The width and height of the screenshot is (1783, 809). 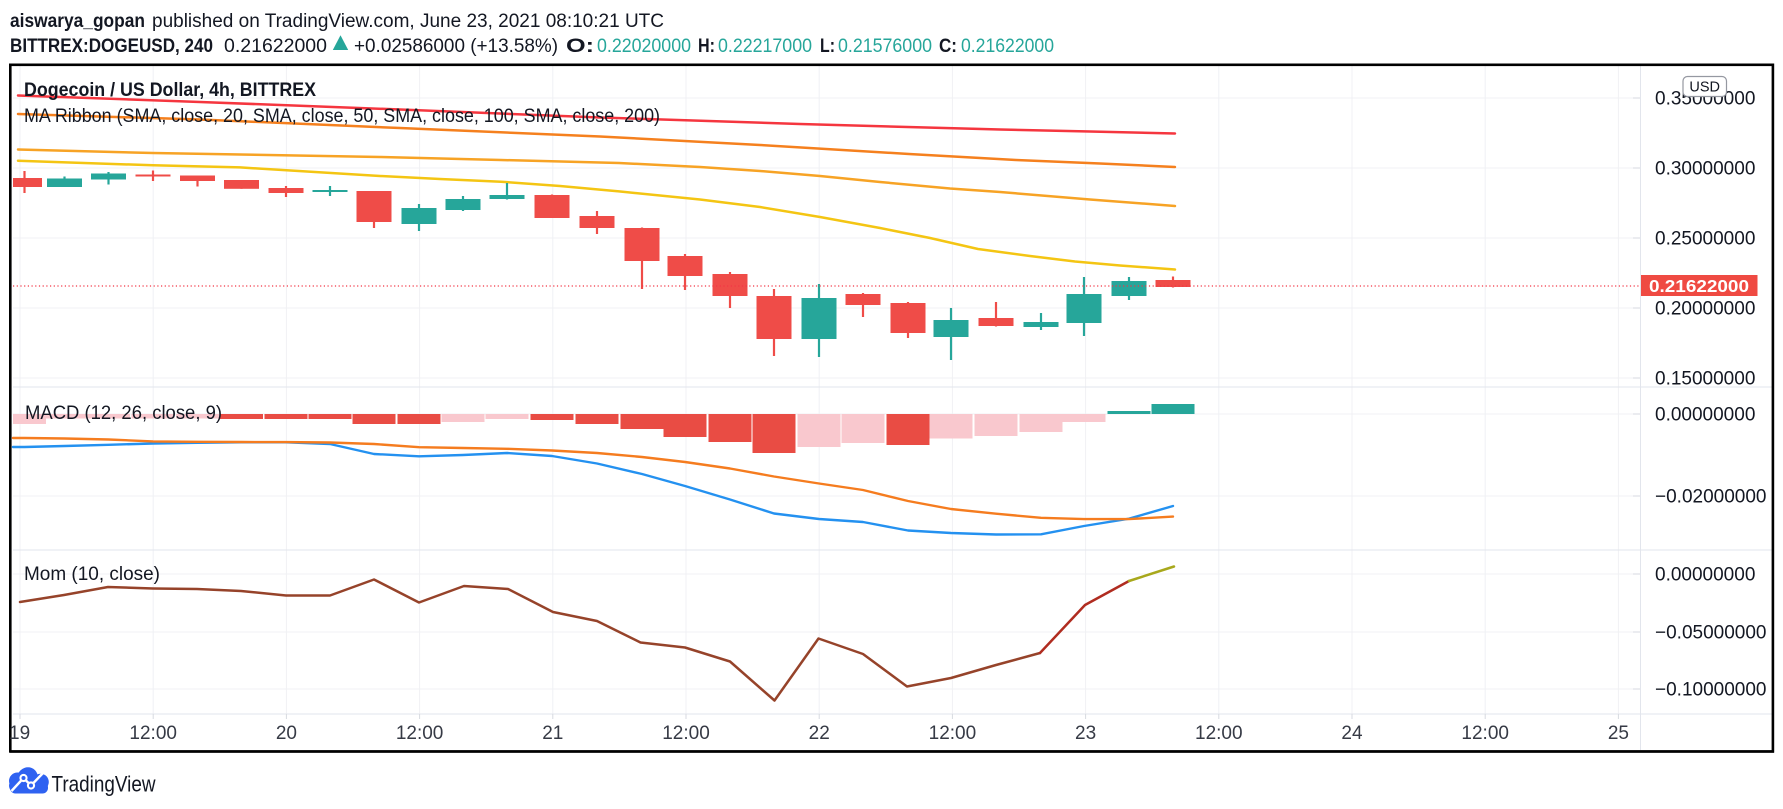 I want to click on svg-text: −0.05000000, so click(x=1710, y=633).